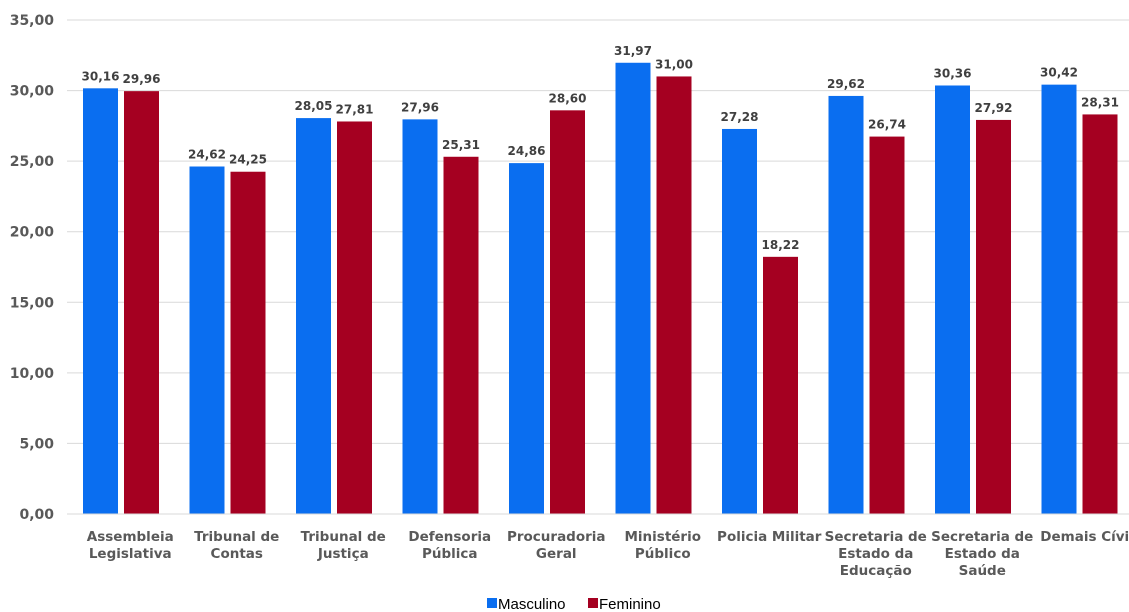 This screenshot has width=1129, height=612. I want to click on data-label: 28,05, so click(314, 106).